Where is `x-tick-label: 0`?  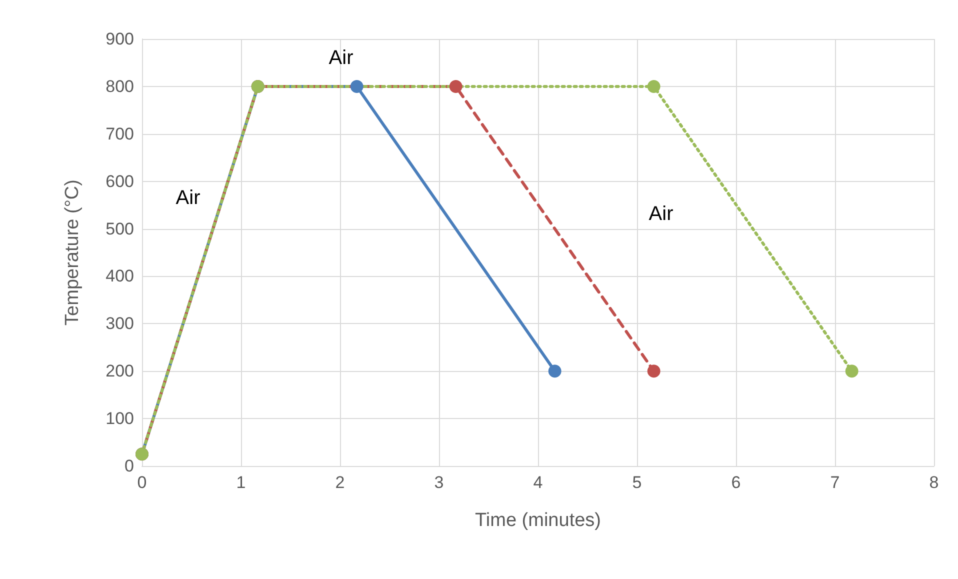
x-tick-label: 0 is located at coordinates (142, 482).